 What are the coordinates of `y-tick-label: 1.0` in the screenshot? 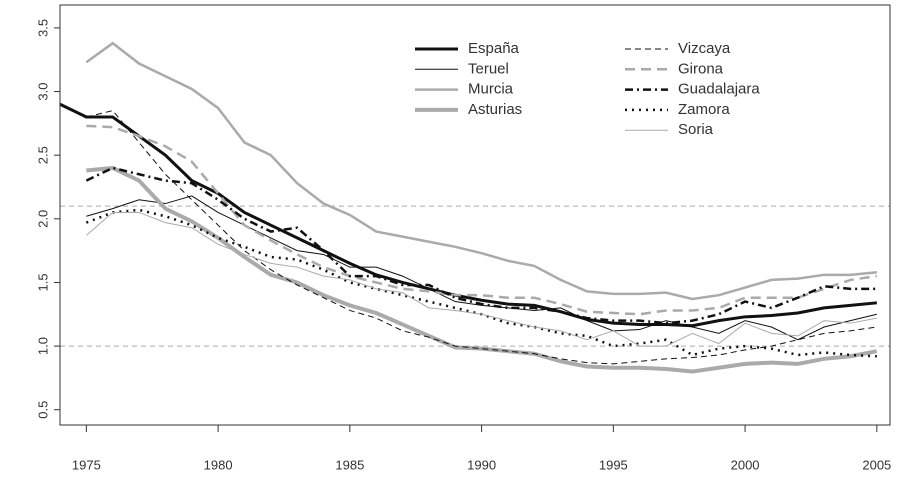 It's located at (42, 346).